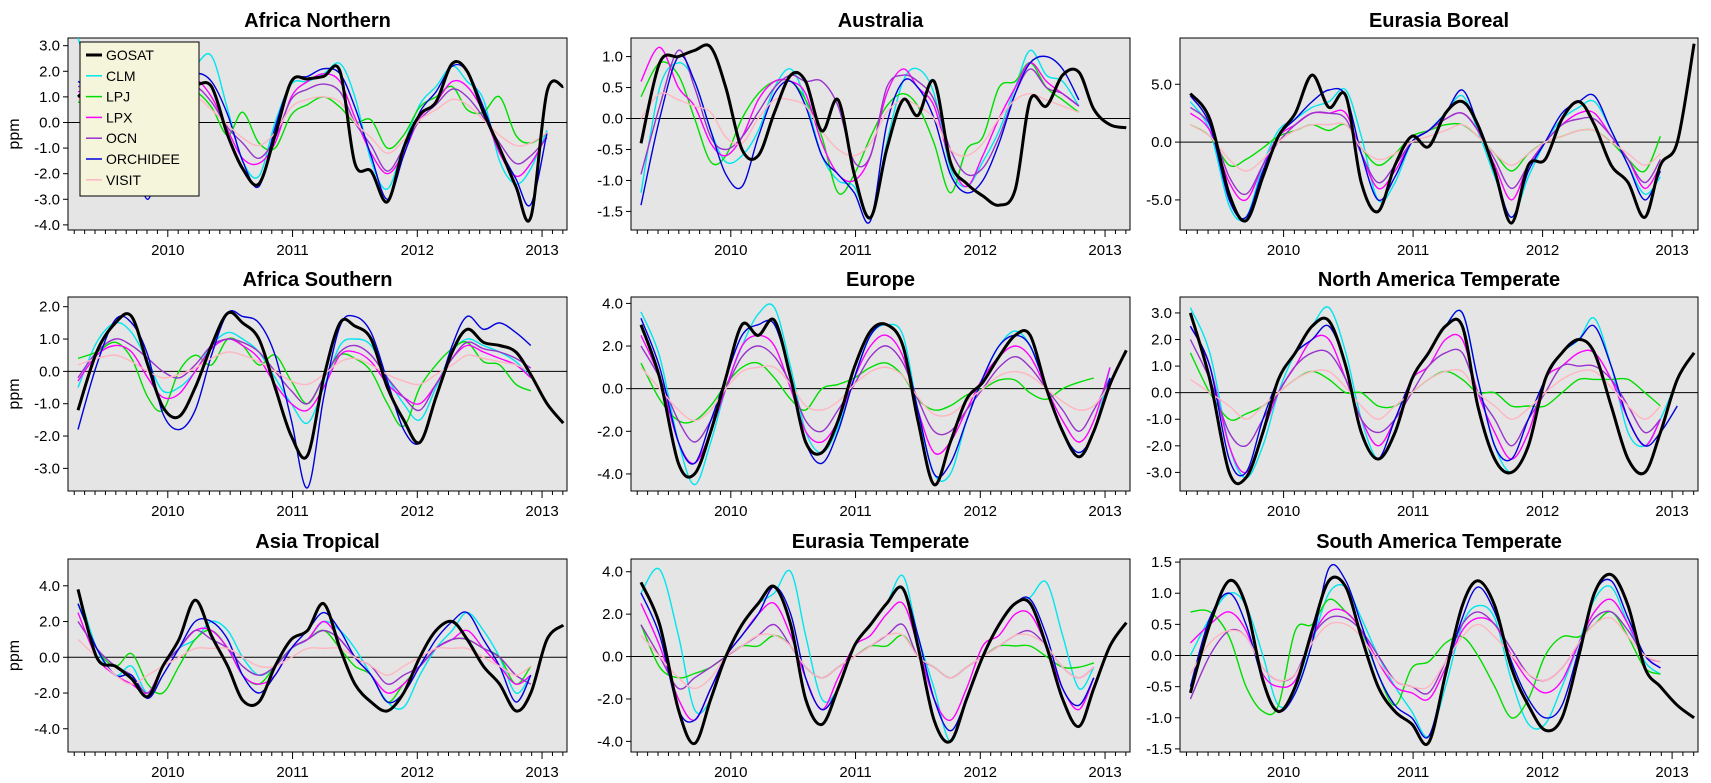  What do you see at coordinates (1159, 200) in the screenshot?
I see `y-tick-label: -5.0` at bounding box center [1159, 200].